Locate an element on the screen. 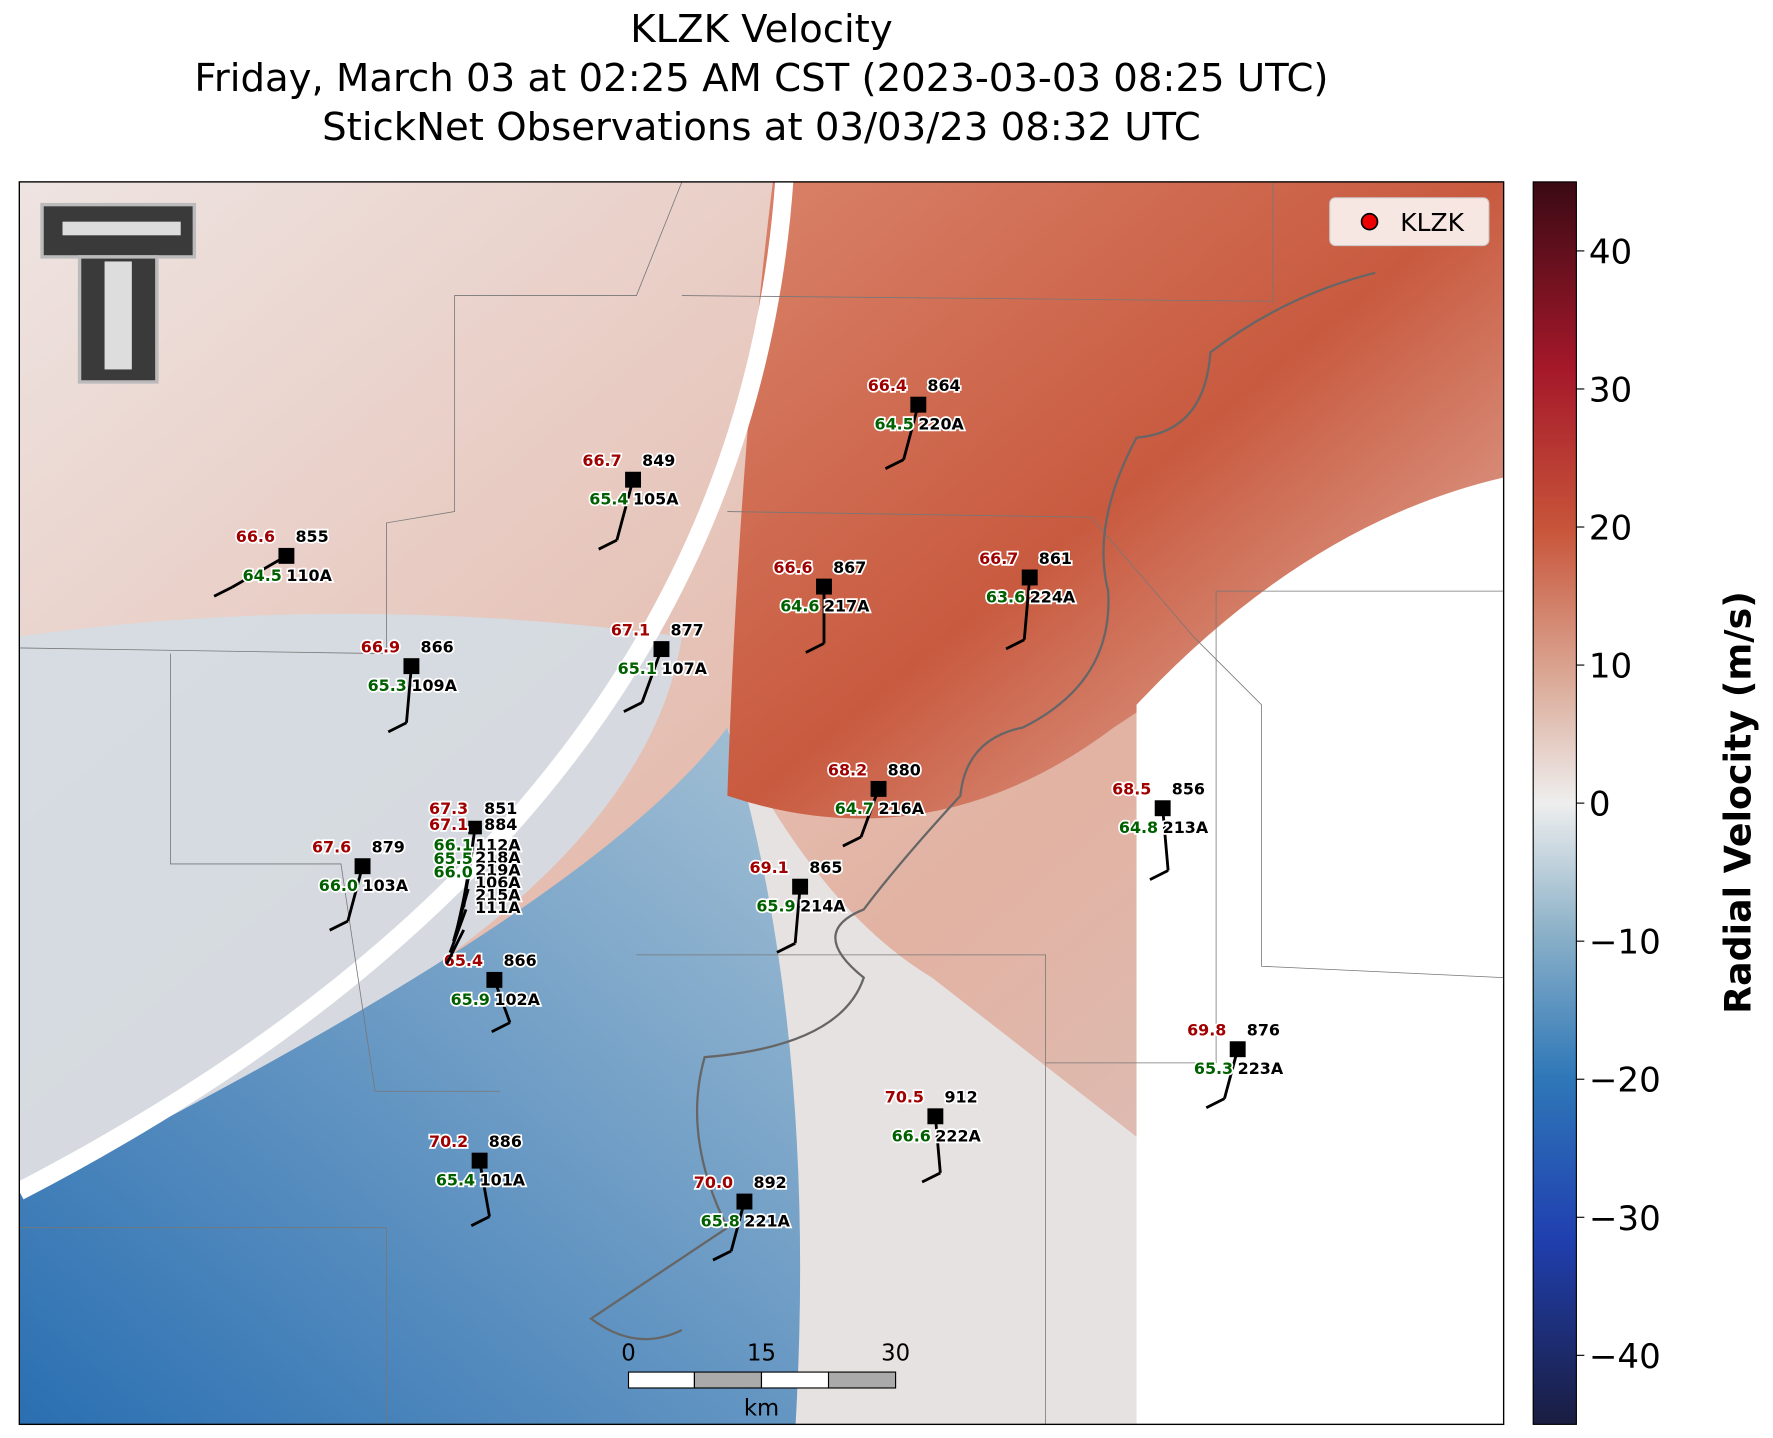 The image size is (1773, 1438). colorbar-label: Radial Velocity (m/s) is located at coordinates (1737, 802).